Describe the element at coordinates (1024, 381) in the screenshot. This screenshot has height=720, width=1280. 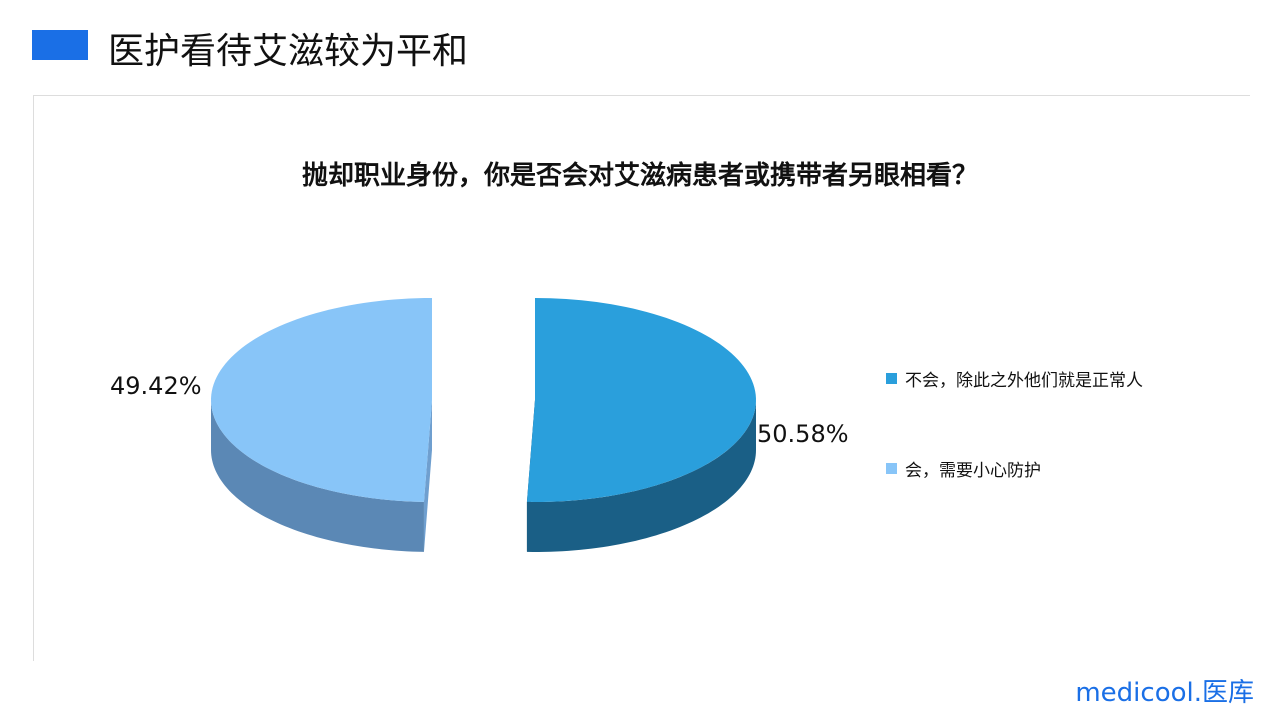
I see `legend-label: 不会，除此之外他们就是正常人` at that location.